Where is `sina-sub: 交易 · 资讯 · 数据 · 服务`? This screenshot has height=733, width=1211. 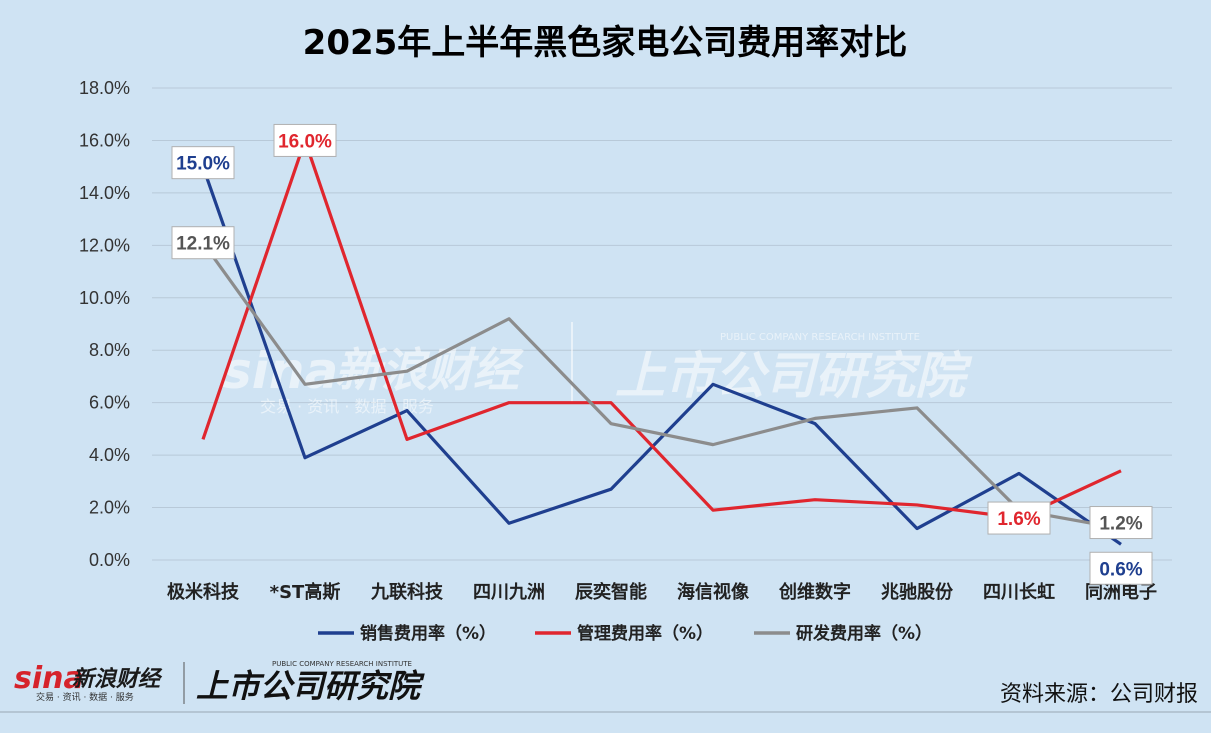 sina-sub: 交易 · 资讯 · 数据 · 服务 is located at coordinates (85, 697).